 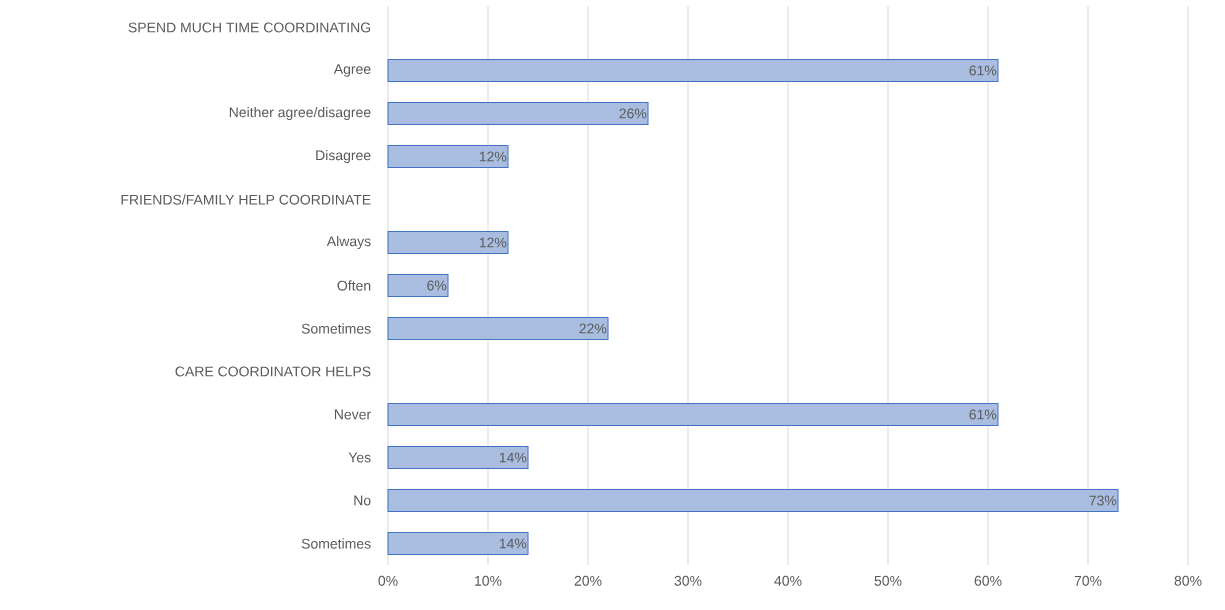 What do you see at coordinates (1188, 580) in the screenshot?
I see `x-tick-label: 80%` at bounding box center [1188, 580].